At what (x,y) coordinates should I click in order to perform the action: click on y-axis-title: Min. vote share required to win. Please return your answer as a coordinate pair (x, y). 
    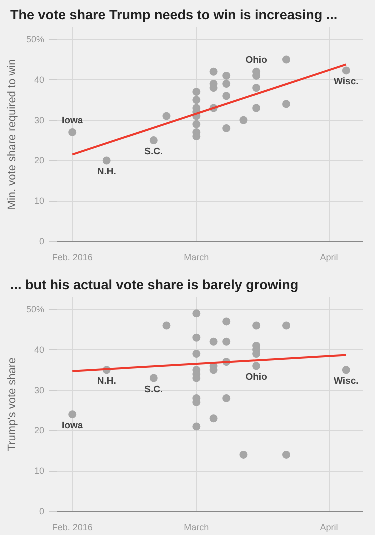
    Looking at the image, I should click on (12, 134).